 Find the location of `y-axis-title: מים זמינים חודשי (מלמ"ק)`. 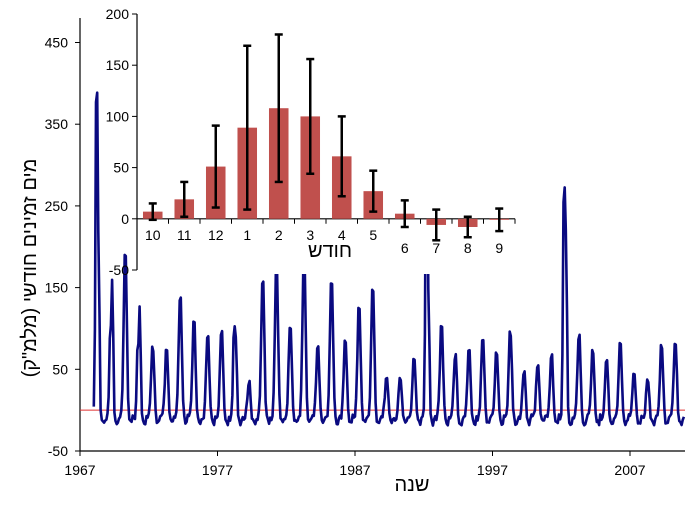

y-axis-title: מים זמינים חודשי (מלמ"ק) is located at coordinates (30, 268).